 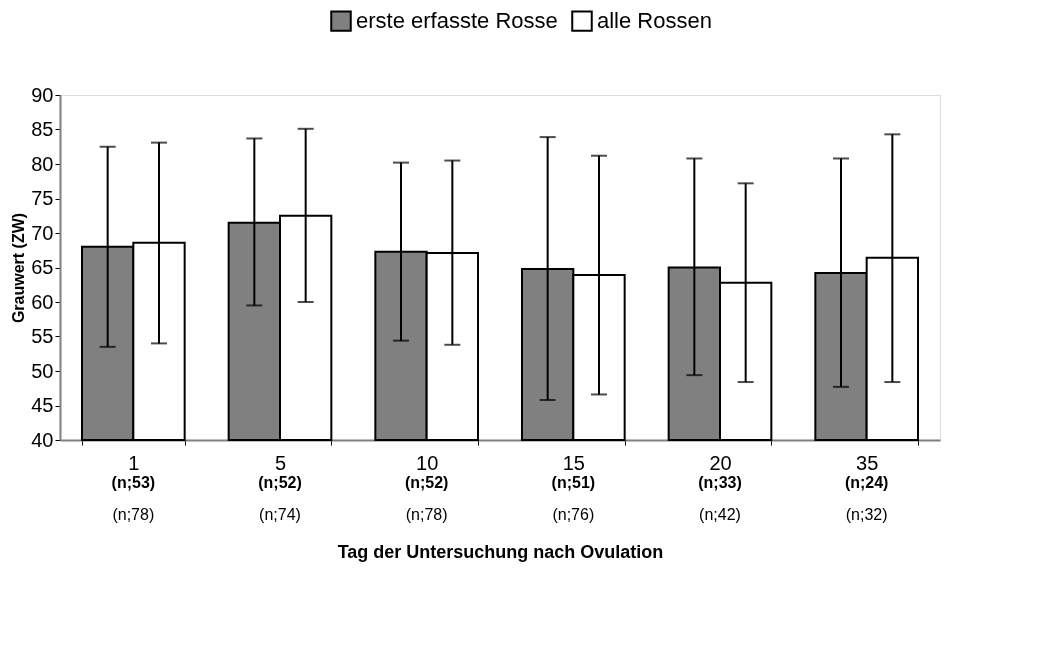 What do you see at coordinates (42, 198) in the screenshot?
I see `y-tick-label: 75` at bounding box center [42, 198].